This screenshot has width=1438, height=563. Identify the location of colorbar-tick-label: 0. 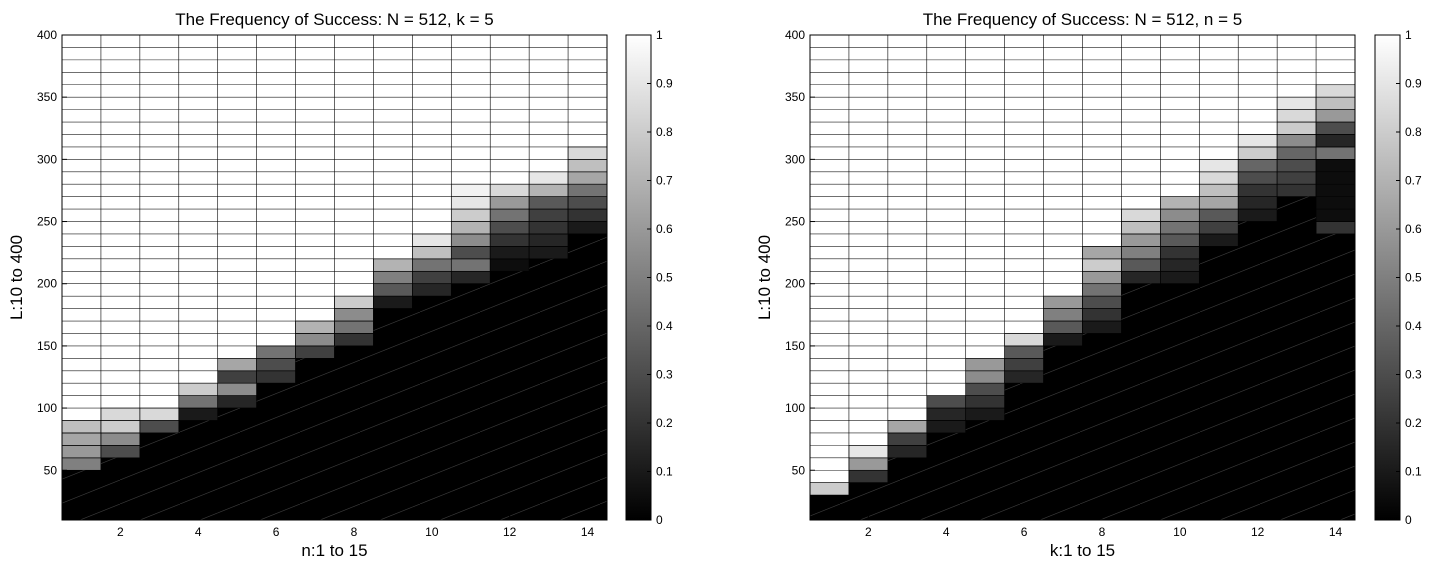
(659, 520).